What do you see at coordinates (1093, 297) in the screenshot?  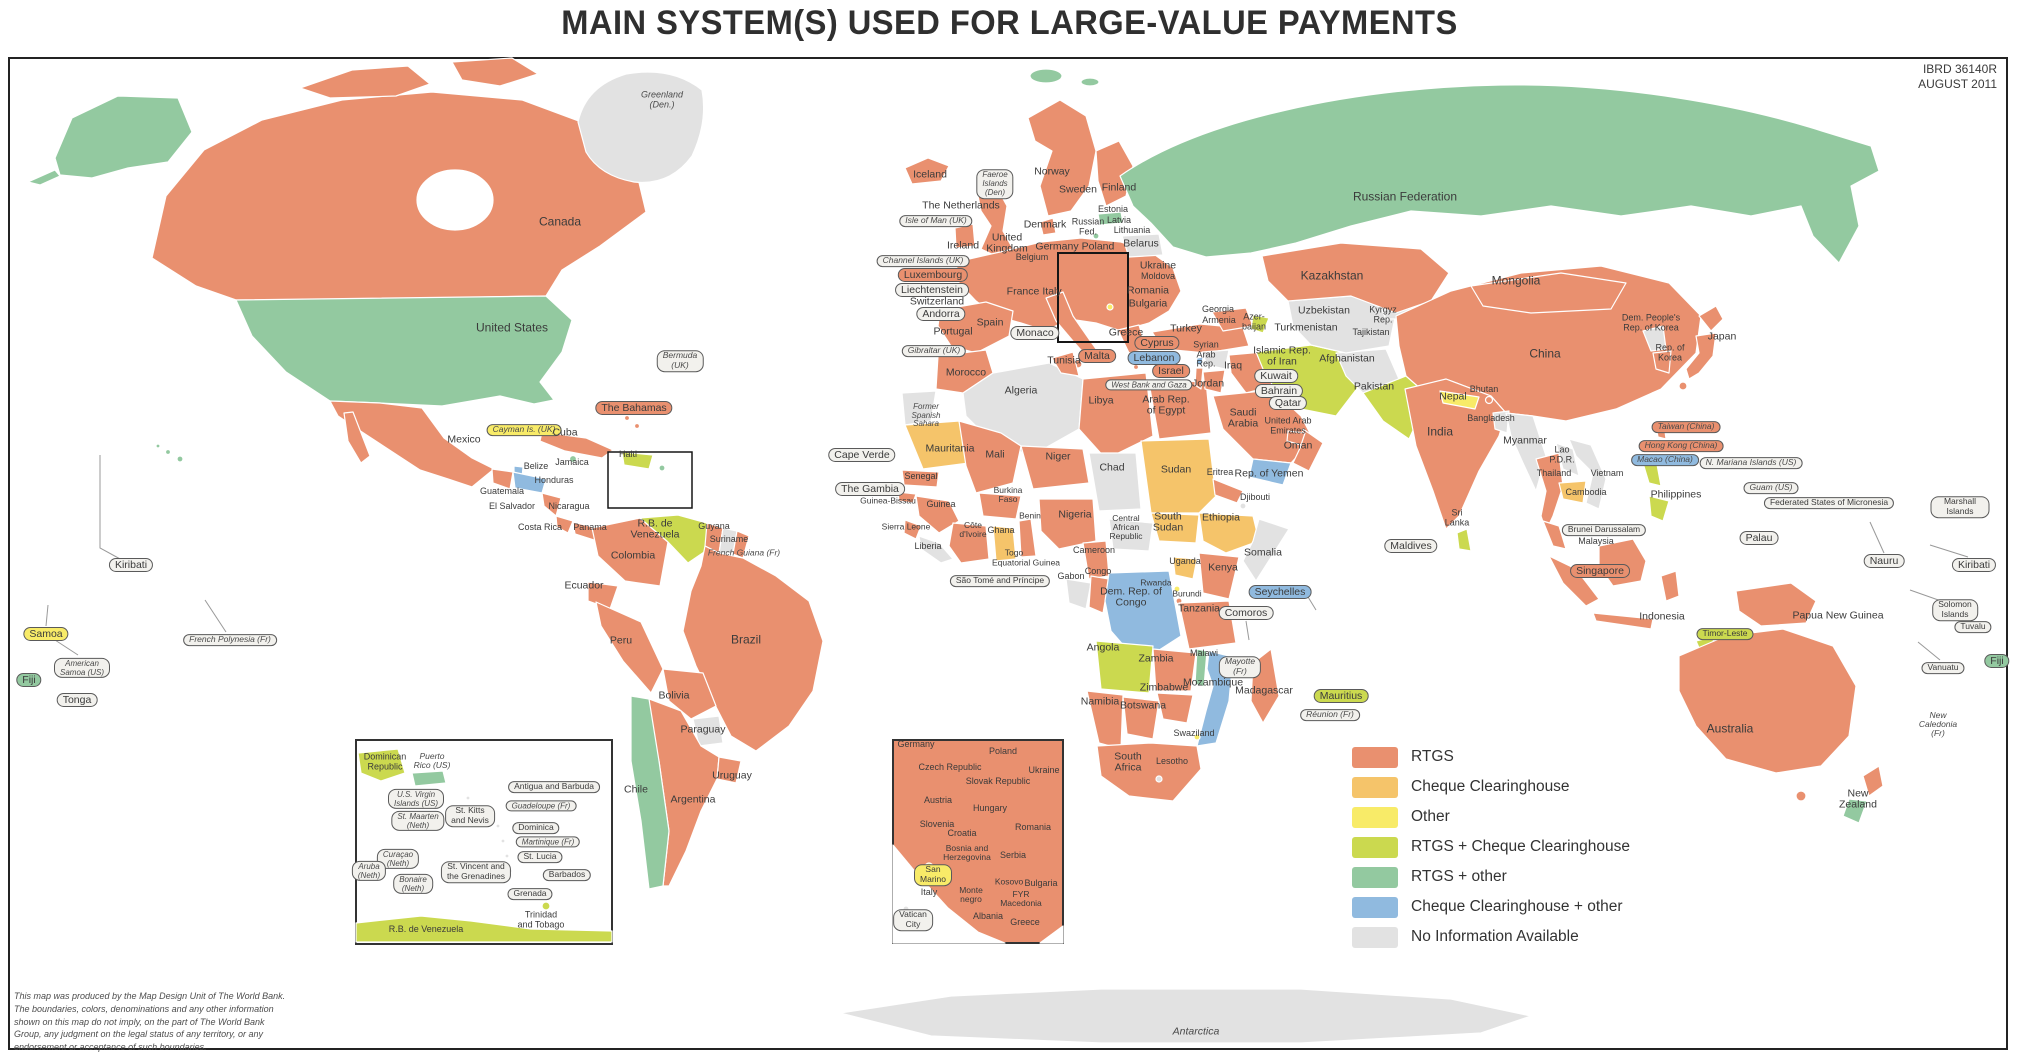 I see `europe-inset-indicator` at bounding box center [1093, 297].